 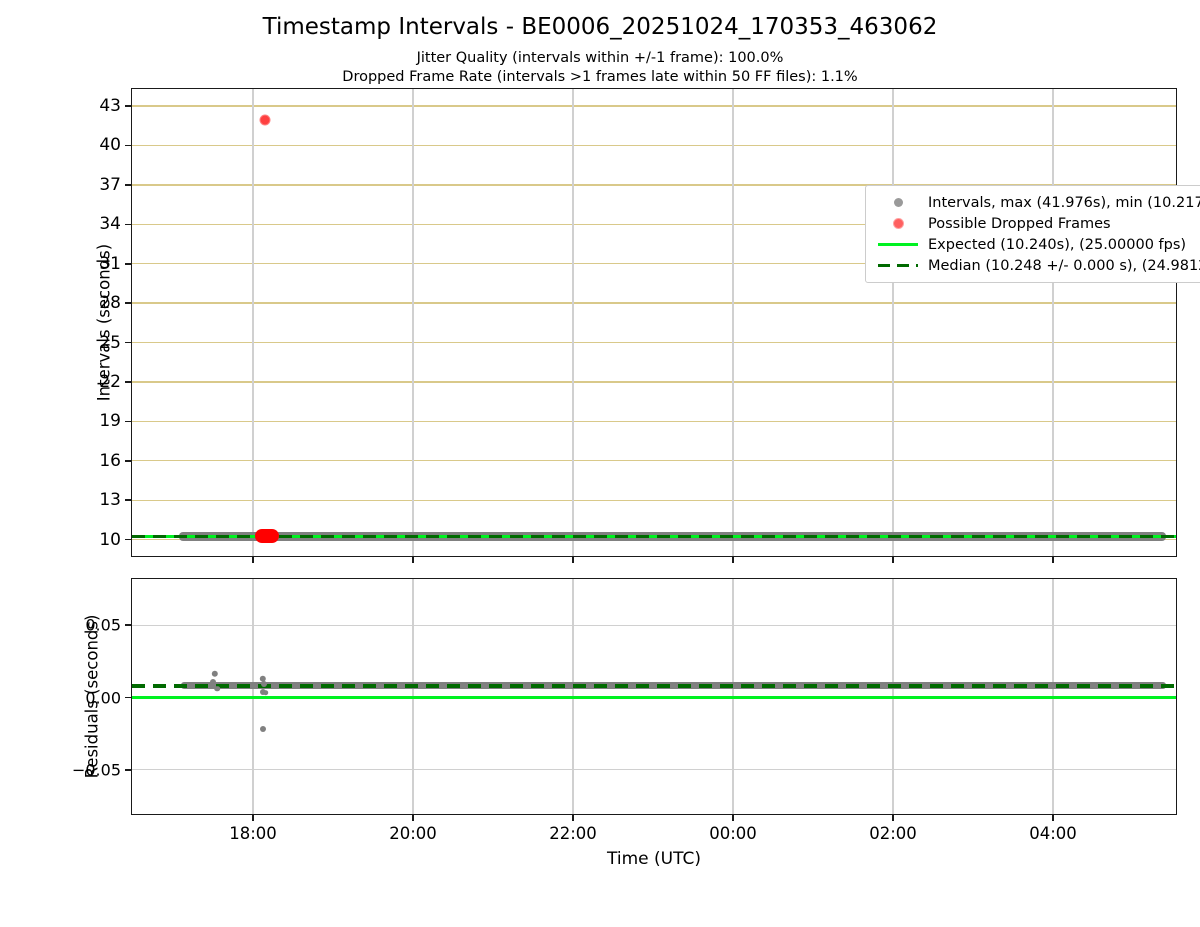 I want to click on intervals-y-tick-label: 28, so click(x=110, y=303).